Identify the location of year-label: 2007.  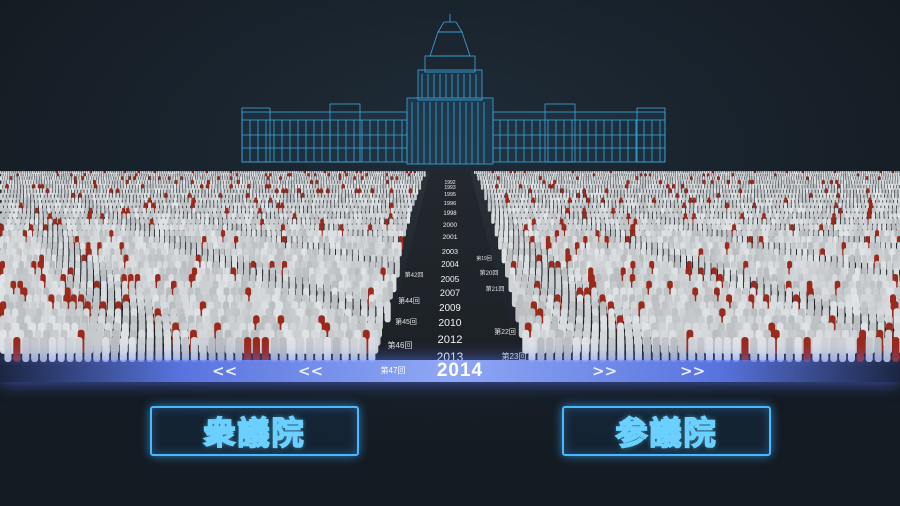
(450, 292).